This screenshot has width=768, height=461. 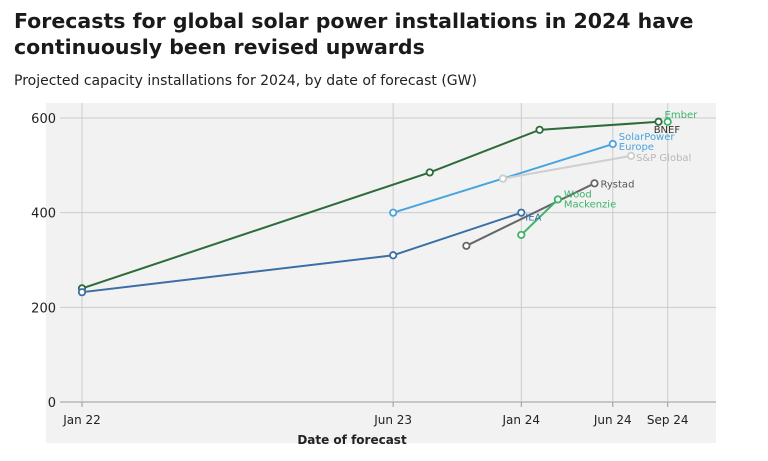 I want to click on series-label-wood-mackenzie: Wood Mackenzie, so click(x=590, y=199).